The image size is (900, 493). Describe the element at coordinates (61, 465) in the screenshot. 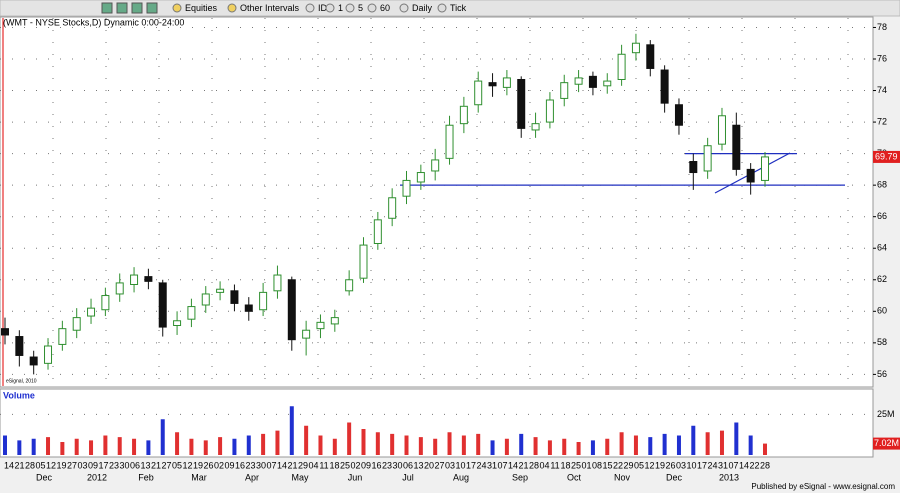

I see `x-day-label: 19` at that location.